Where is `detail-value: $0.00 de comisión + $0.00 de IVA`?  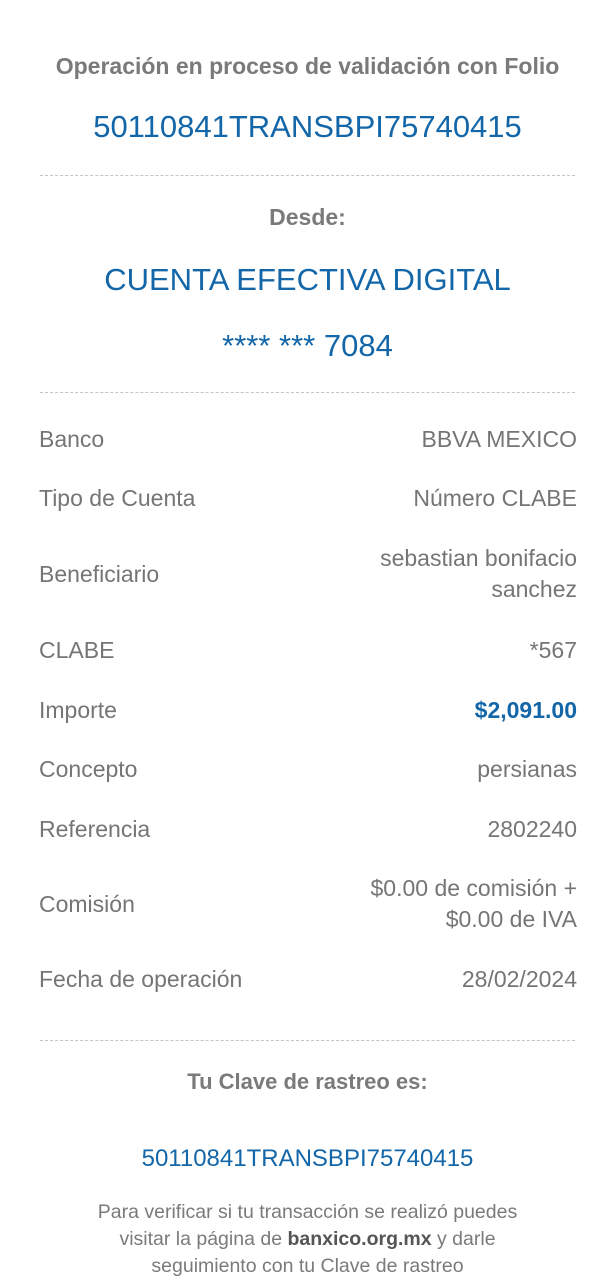
detail-value: $0.00 de comisión + $0.00 de IVA is located at coordinates (474, 903).